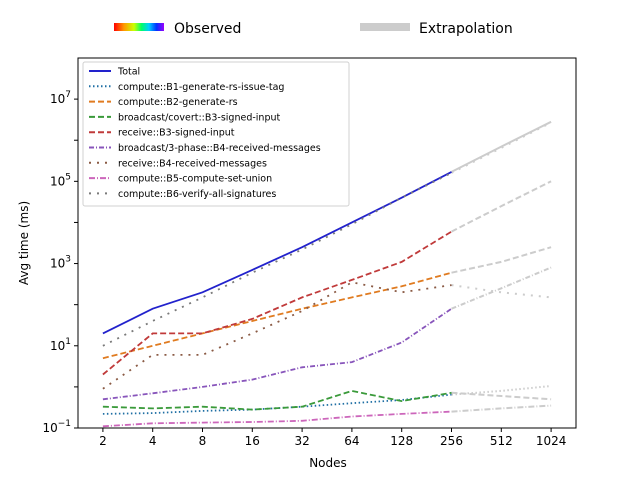 The image size is (640, 480). What do you see at coordinates (60, 98) in the screenshot?
I see `y-tick-label: 10⁷` at bounding box center [60, 98].